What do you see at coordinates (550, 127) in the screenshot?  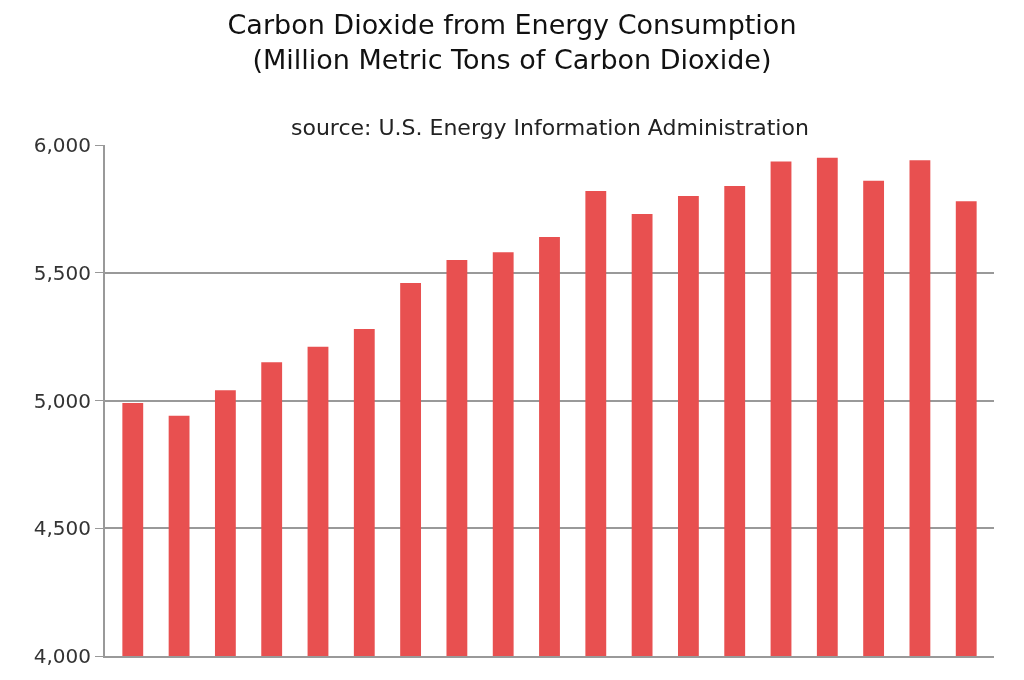 I see `source-note: source: U.S. Energy Information Administration` at bounding box center [550, 127].